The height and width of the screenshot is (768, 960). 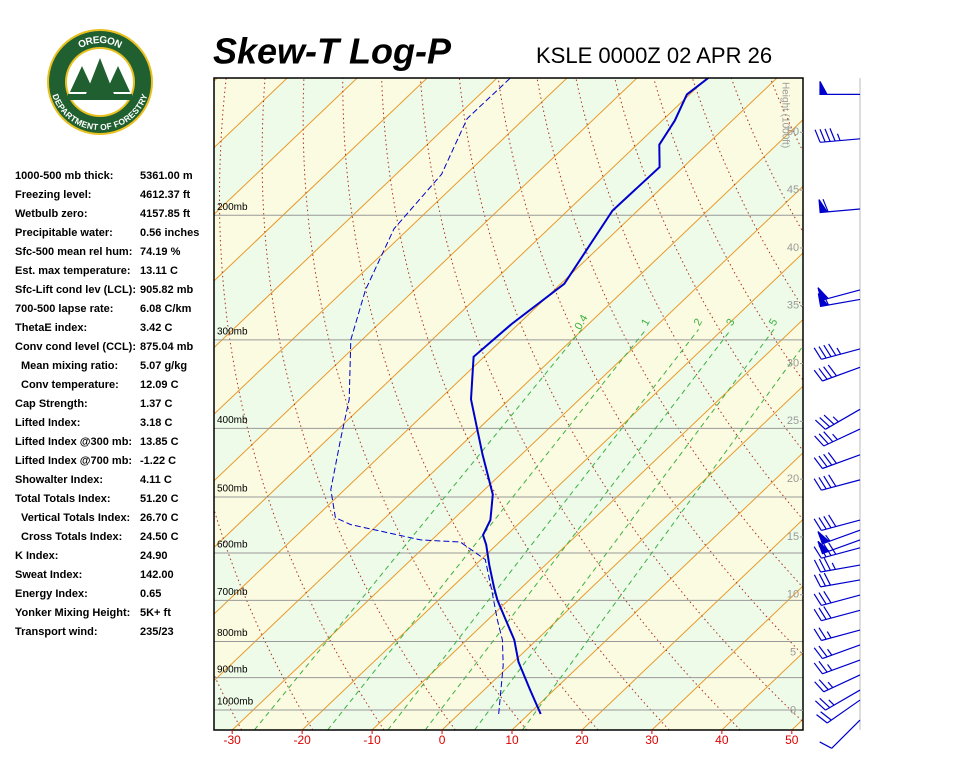 I want to click on y-tick-label: 500mb, so click(x=232, y=489).